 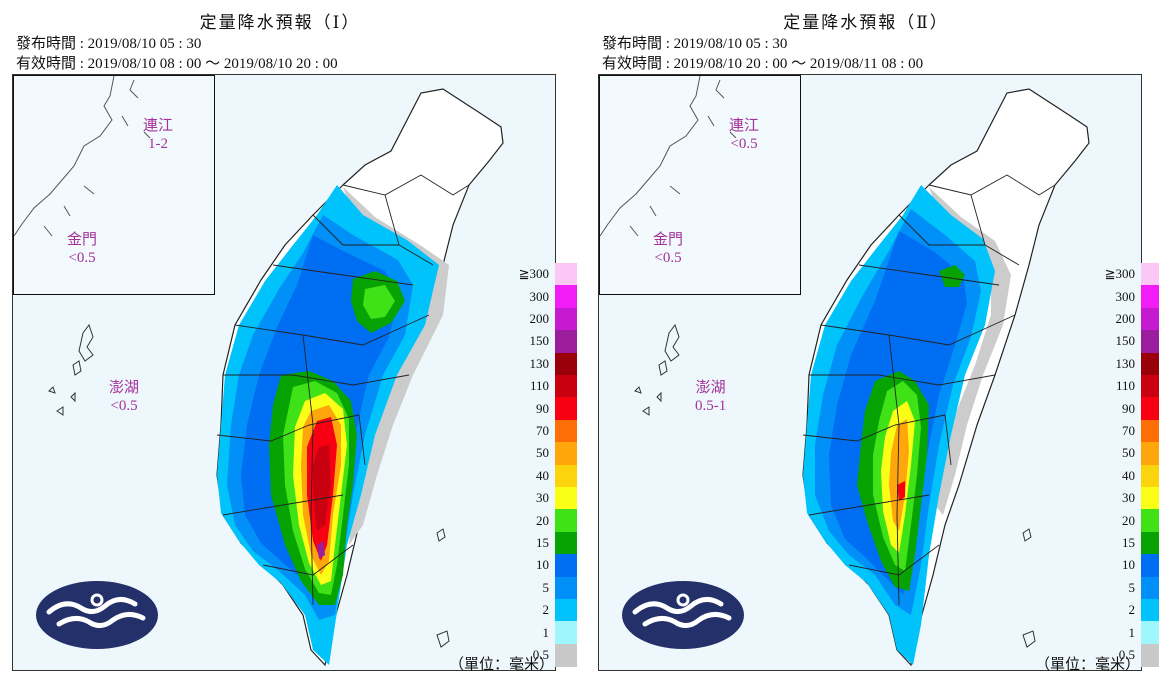 I want to click on rain-15-20-north, so click(x=379, y=302).